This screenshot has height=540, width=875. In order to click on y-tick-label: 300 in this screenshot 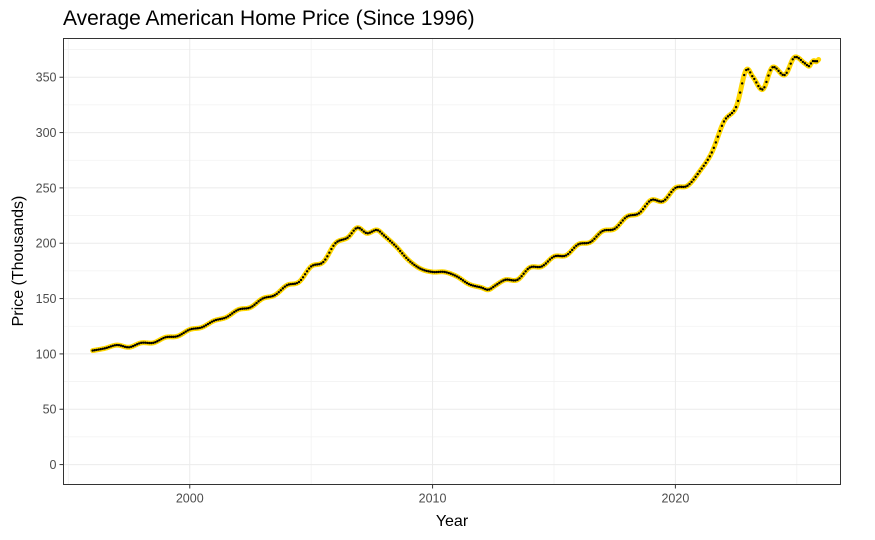, I will do `click(46, 133)`.